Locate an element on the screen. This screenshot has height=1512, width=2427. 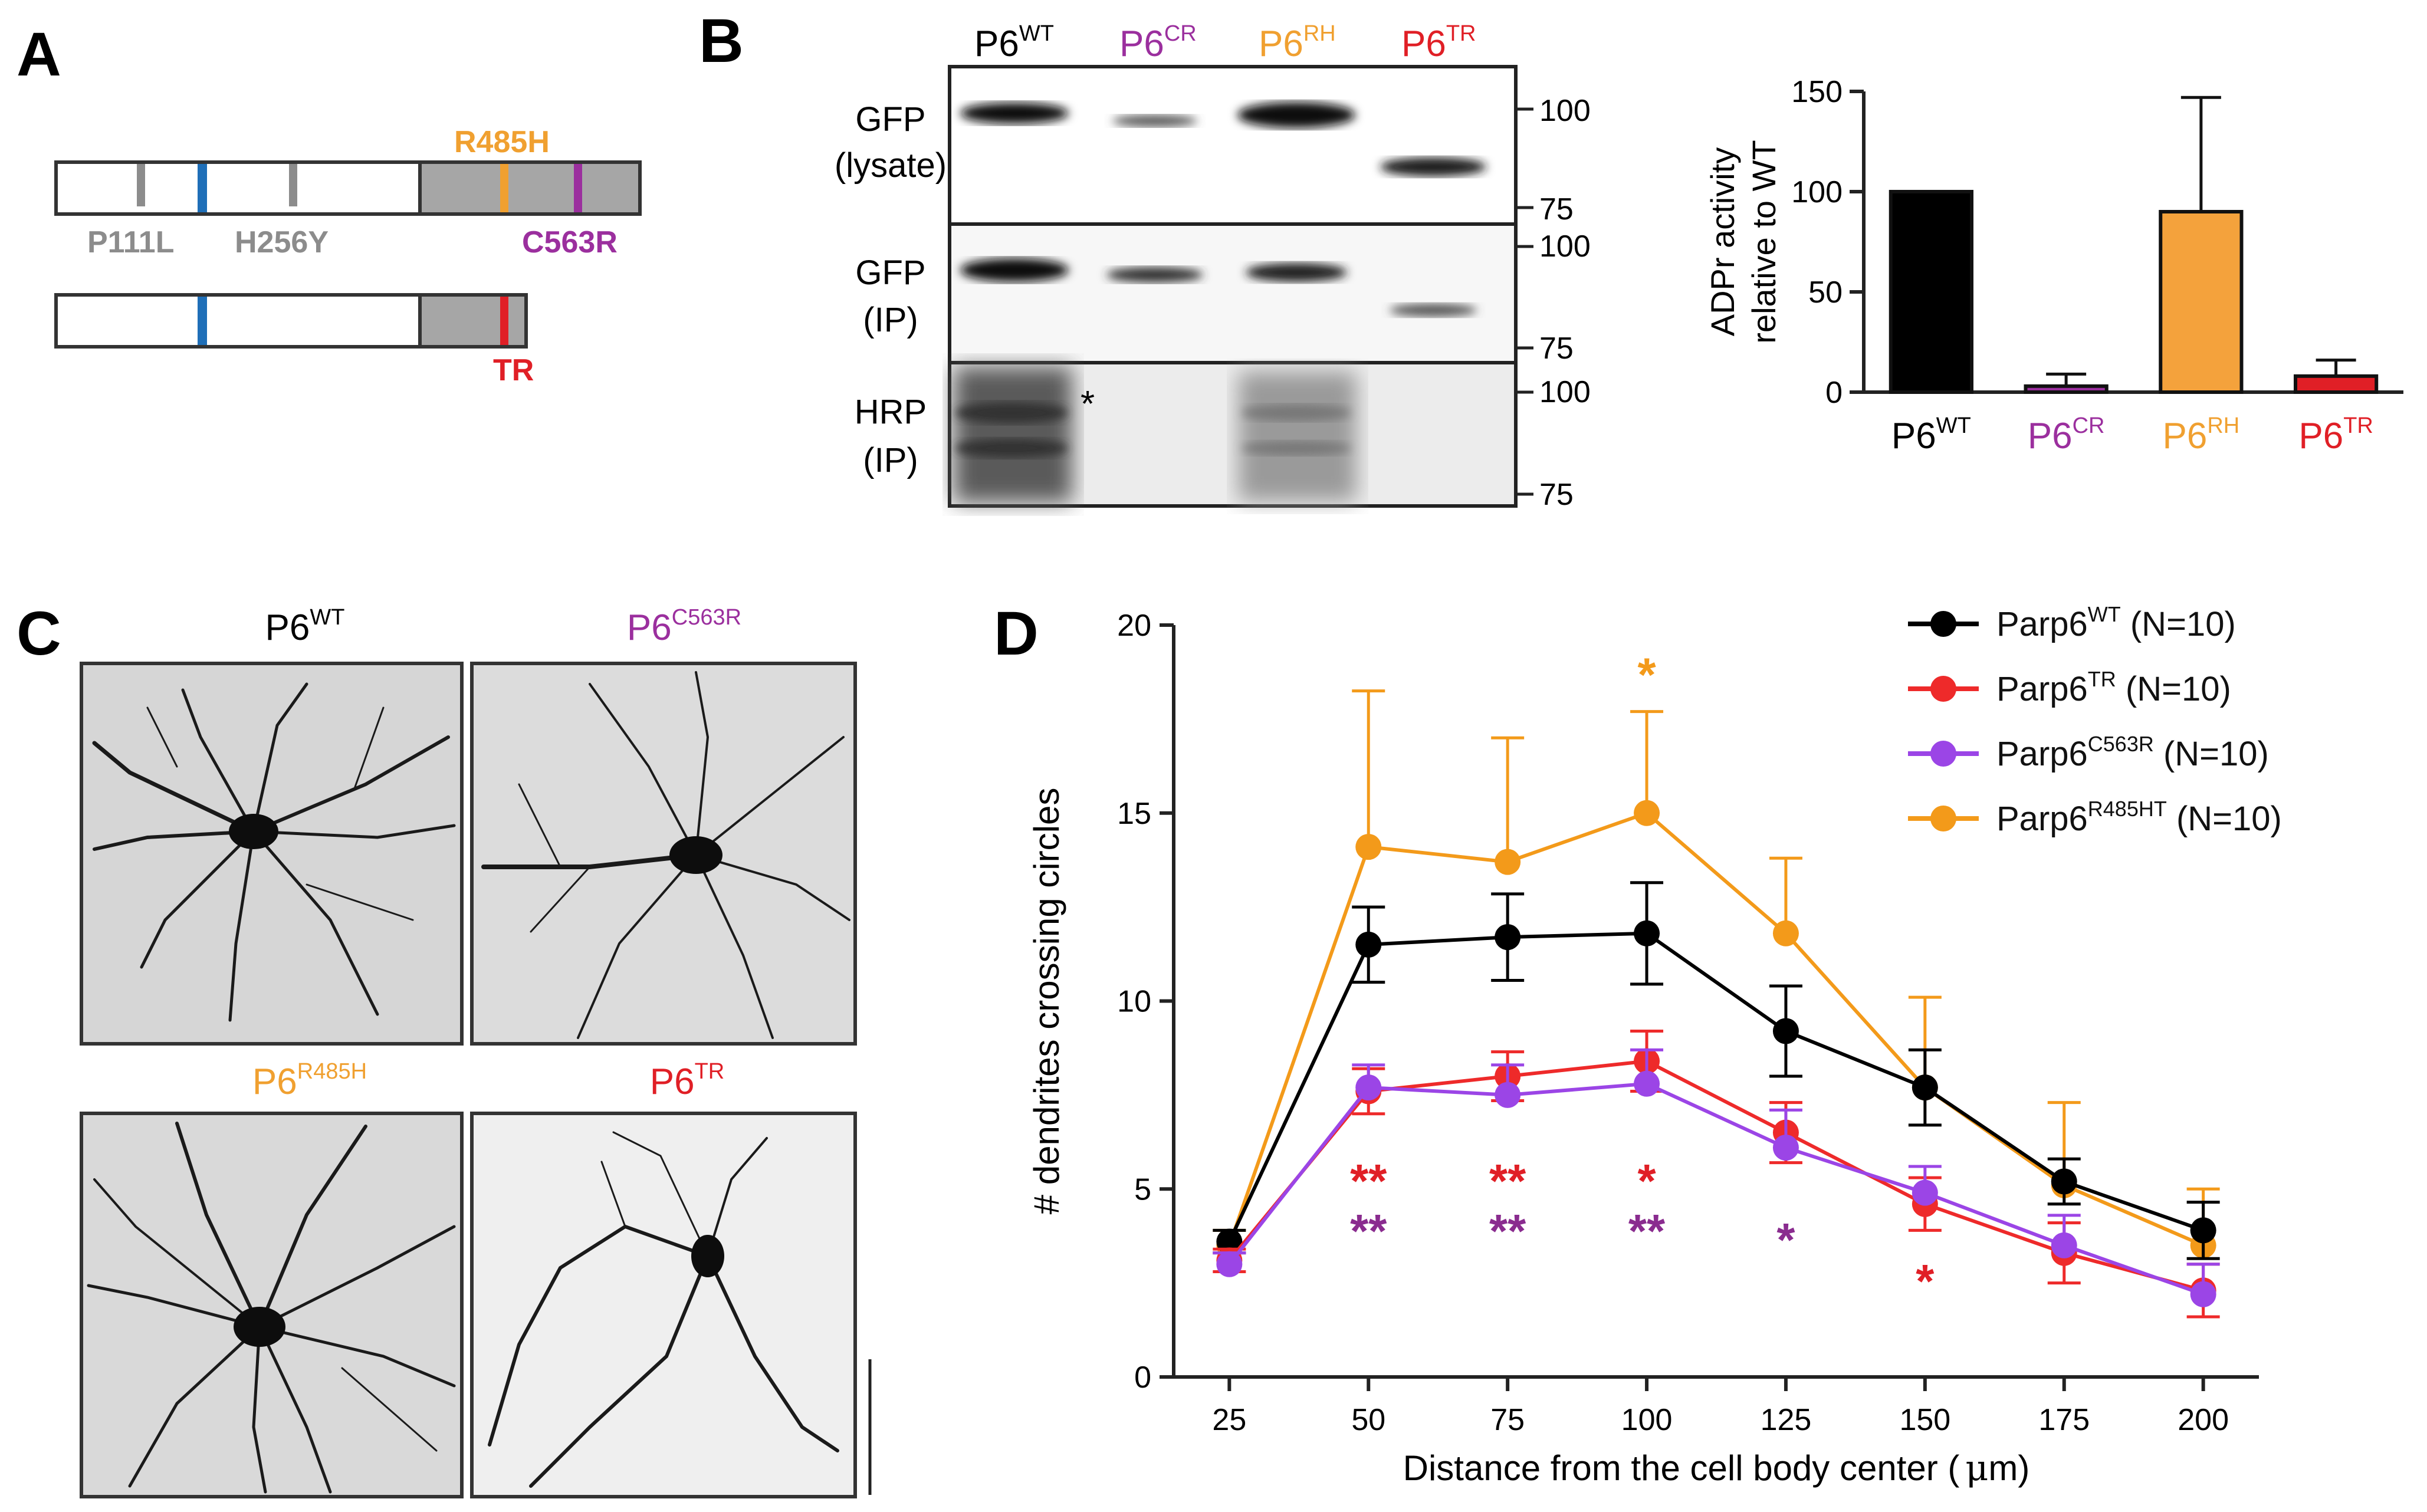
band-lysate-tr is located at coordinates (1433, 167).